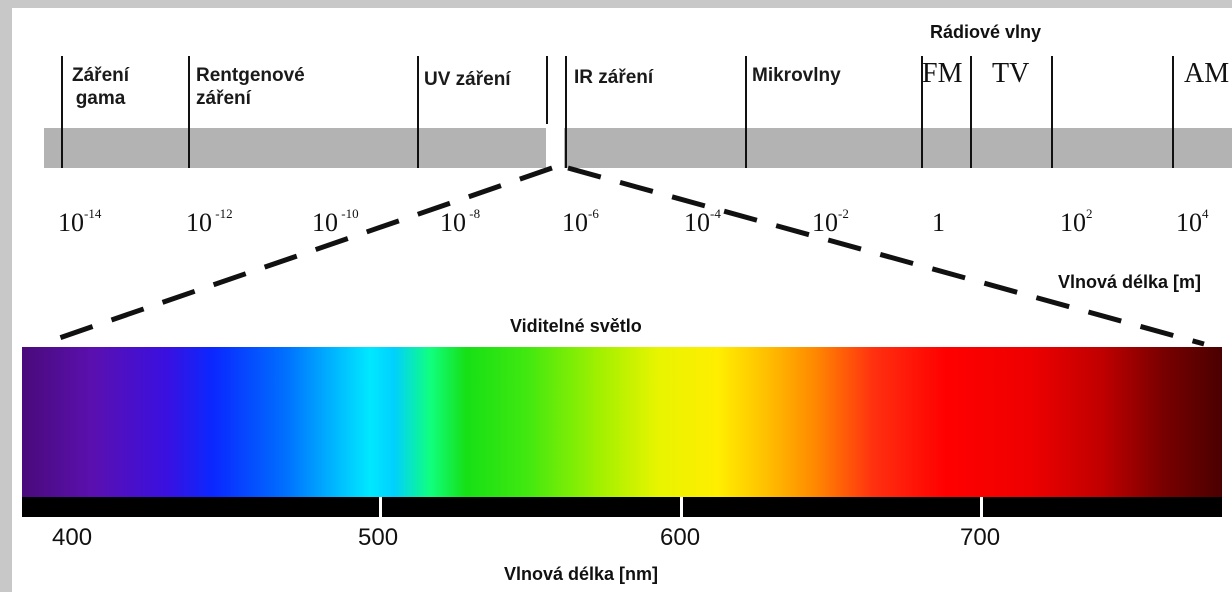 The image size is (1232, 592). Describe the element at coordinates (101, 87) in the screenshot. I see `band-label-gamma: Záření gama` at that location.